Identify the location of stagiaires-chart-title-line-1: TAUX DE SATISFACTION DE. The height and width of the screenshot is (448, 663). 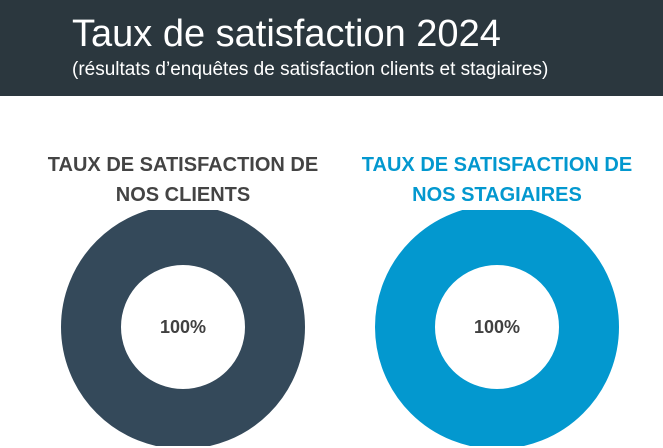
(497, 165).